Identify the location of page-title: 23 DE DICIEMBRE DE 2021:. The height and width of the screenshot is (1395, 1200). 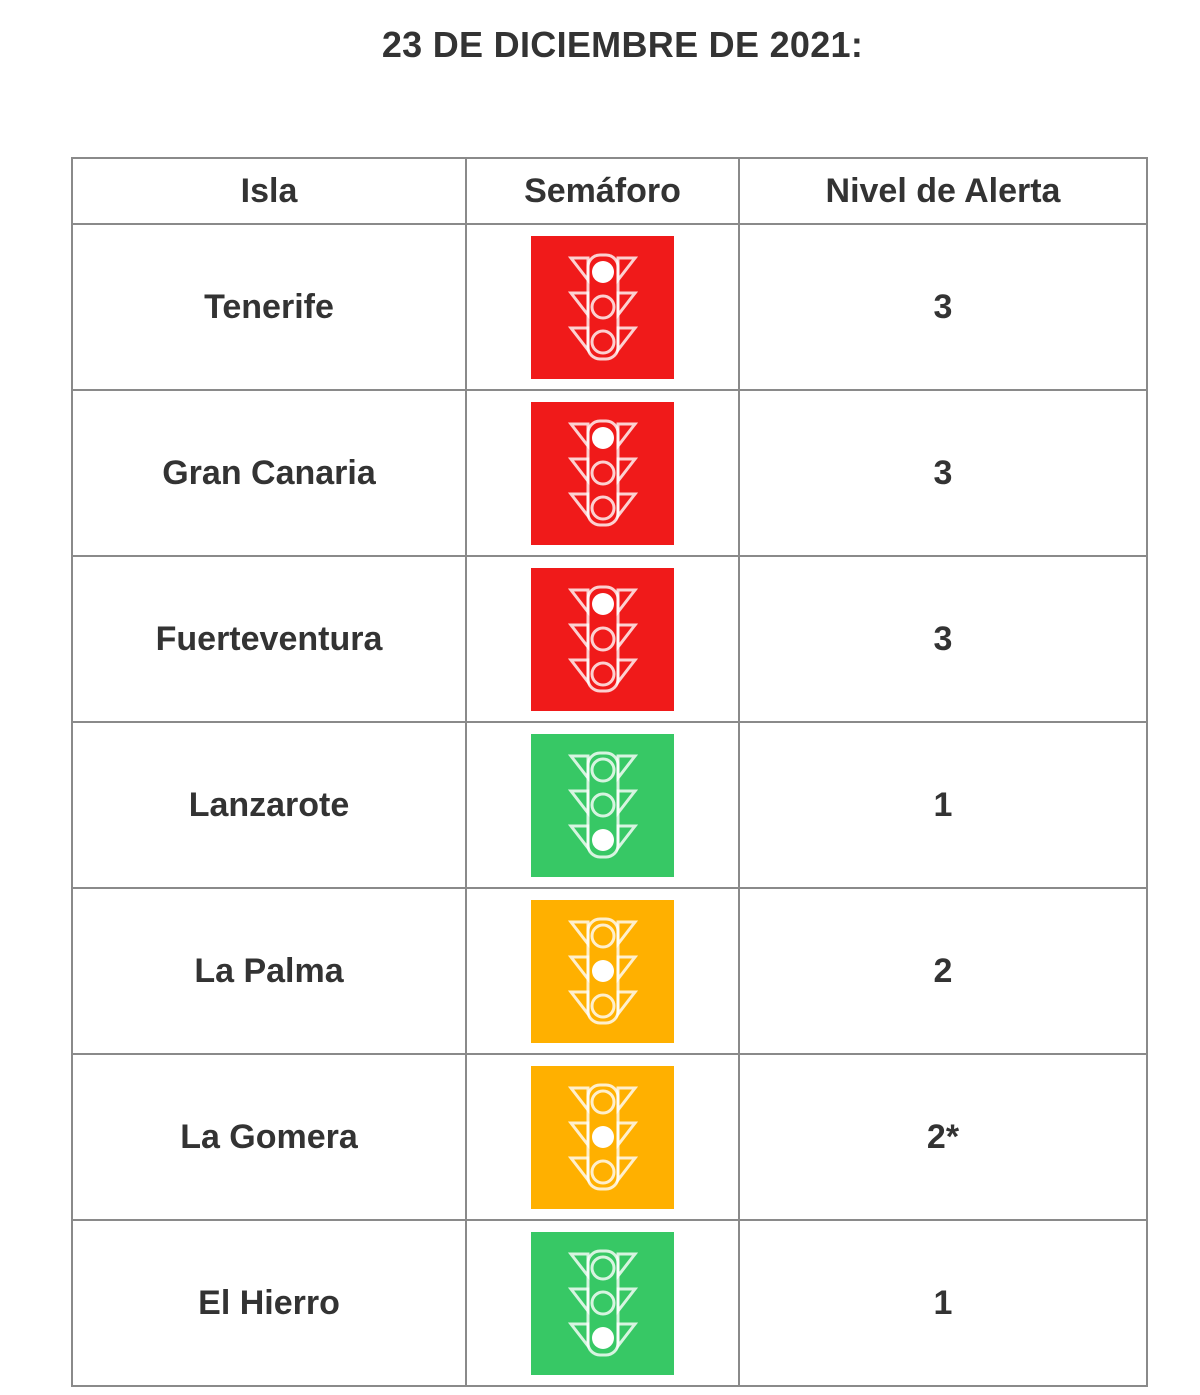
(622, 44).